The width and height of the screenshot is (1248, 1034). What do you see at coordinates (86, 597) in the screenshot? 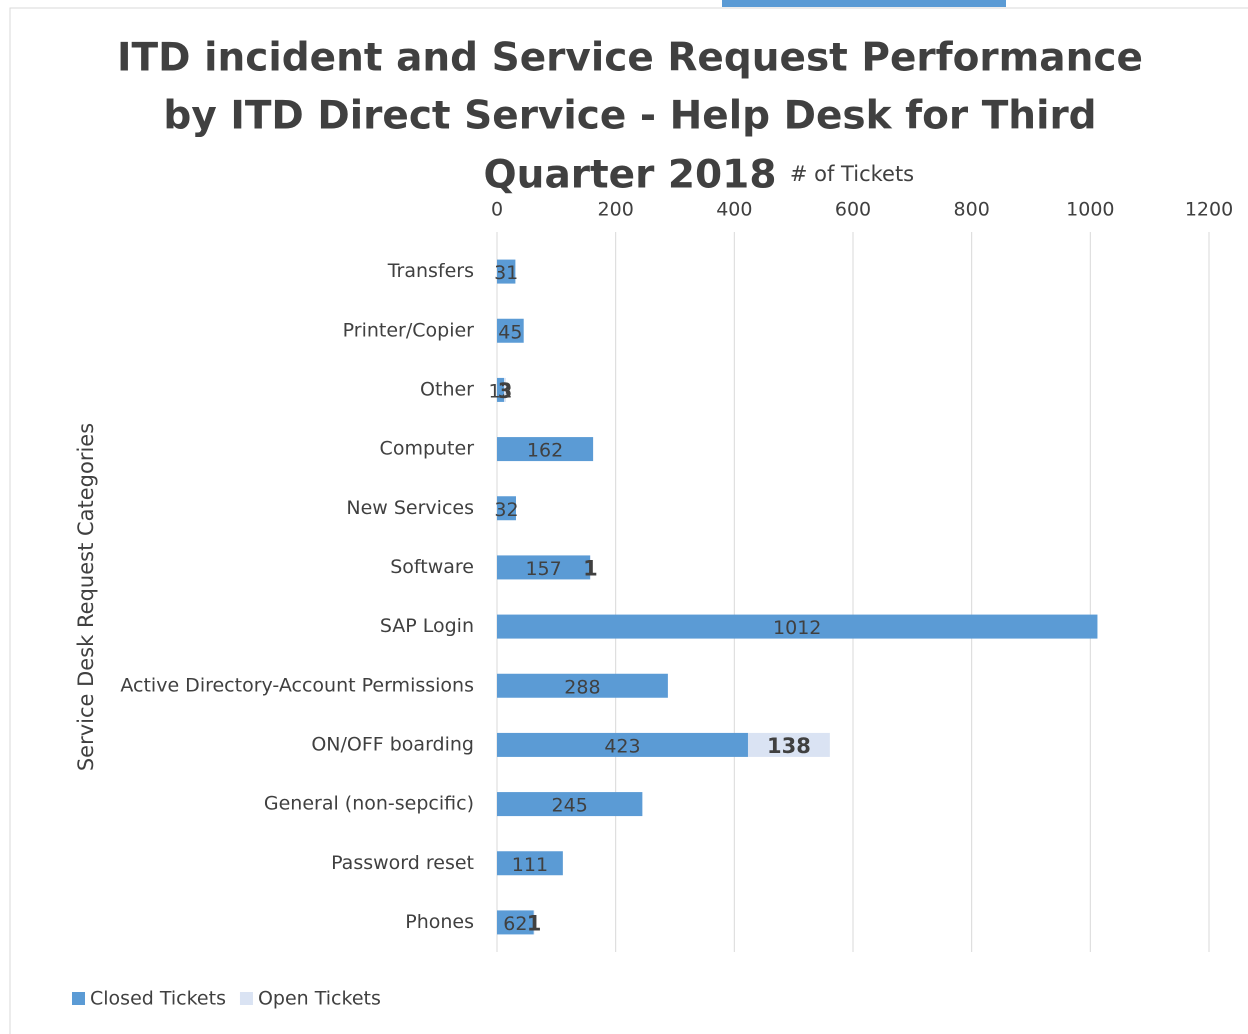
I see `y-axis-title: Service Desk Request Categories` at bounding box center [86, 597].